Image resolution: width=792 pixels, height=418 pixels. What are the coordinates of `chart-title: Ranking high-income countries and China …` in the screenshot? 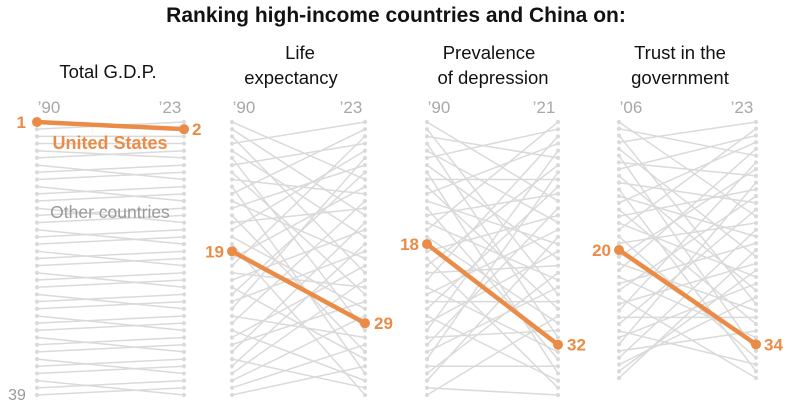 It's located at (396, 15).